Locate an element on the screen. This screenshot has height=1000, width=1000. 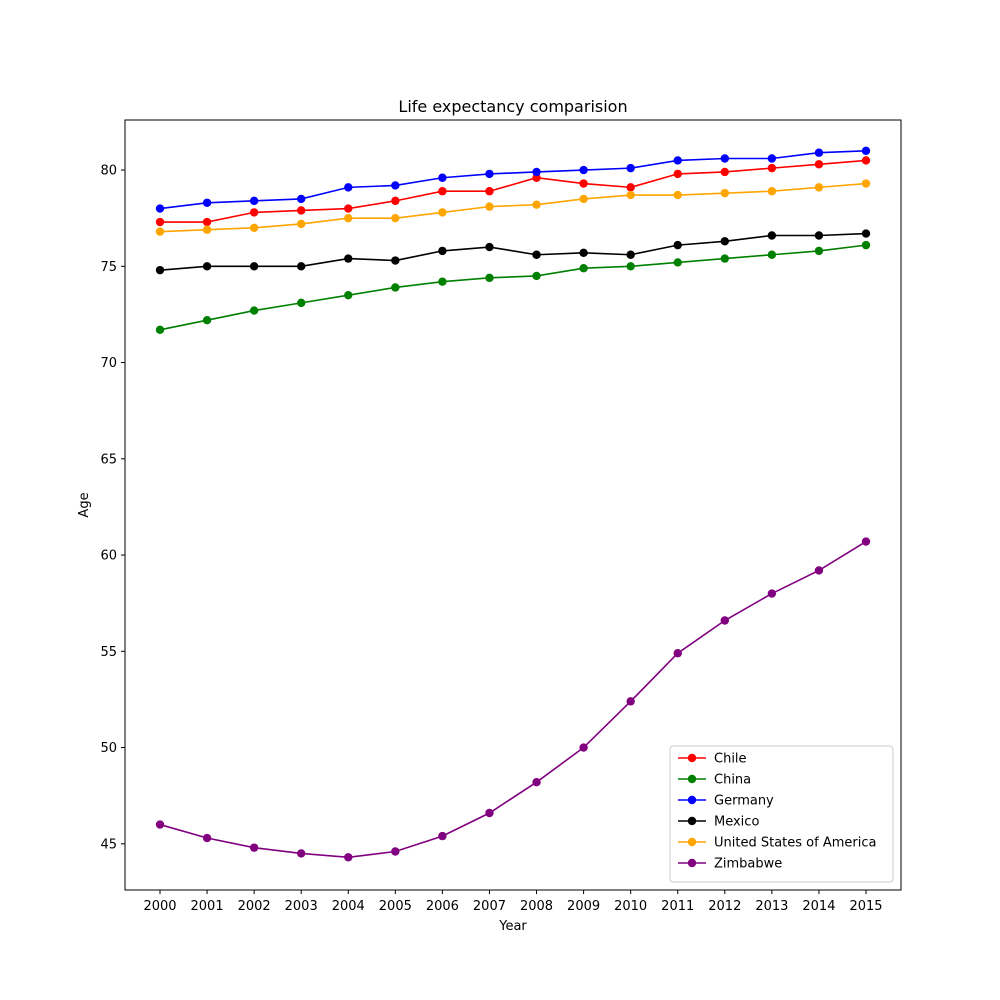
x-tick-label: 2008 is located at coordinates (536, 906).